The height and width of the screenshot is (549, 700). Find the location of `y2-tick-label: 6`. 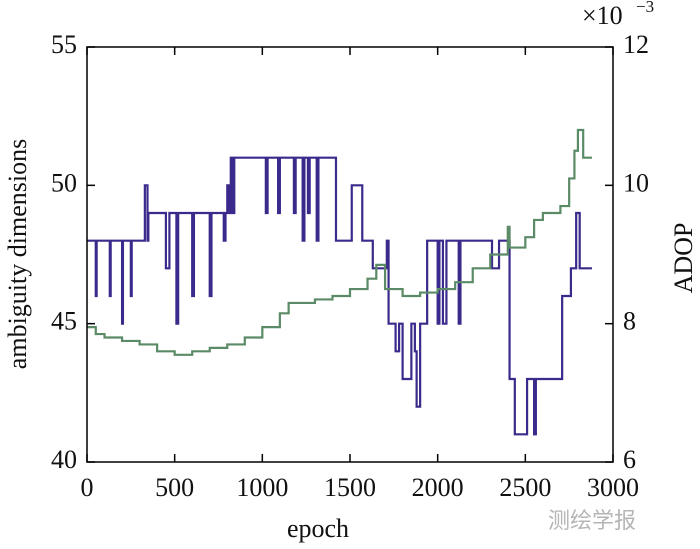

y2-tick-label: 6 is located at coordinates (629, 459).